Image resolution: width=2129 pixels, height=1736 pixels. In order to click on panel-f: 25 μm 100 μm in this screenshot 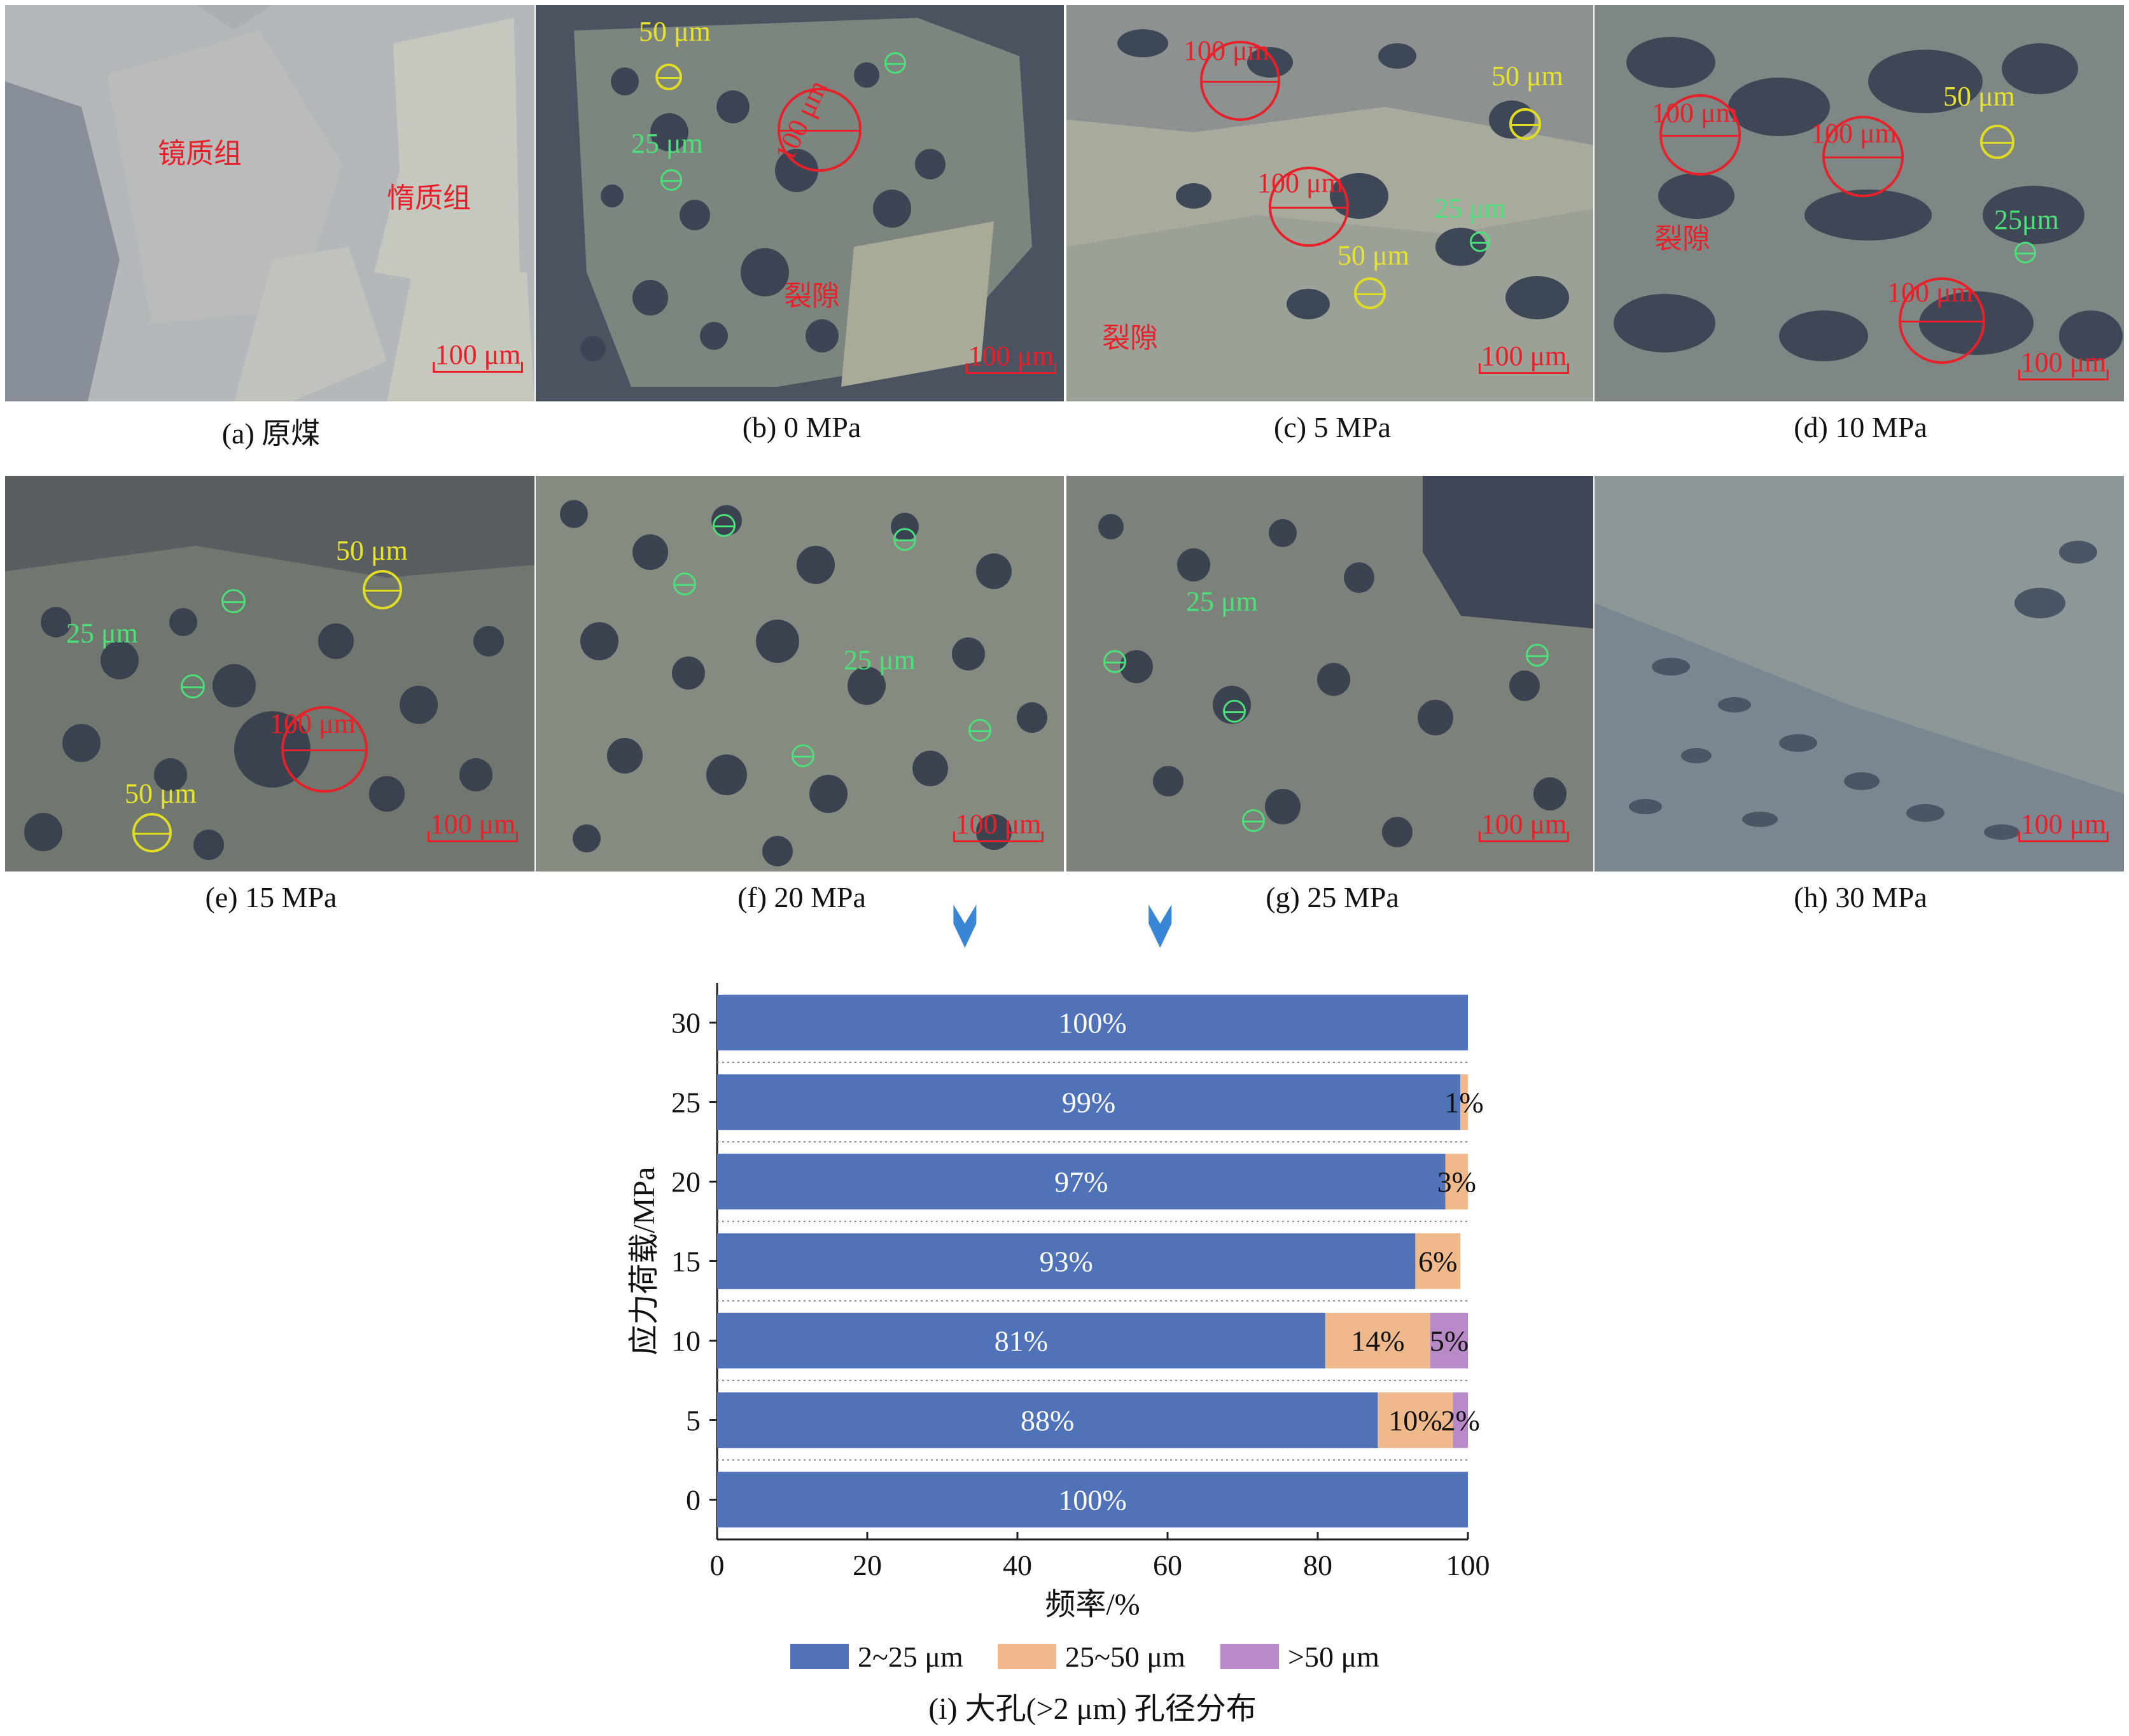, I will do `click(800, 673)`.